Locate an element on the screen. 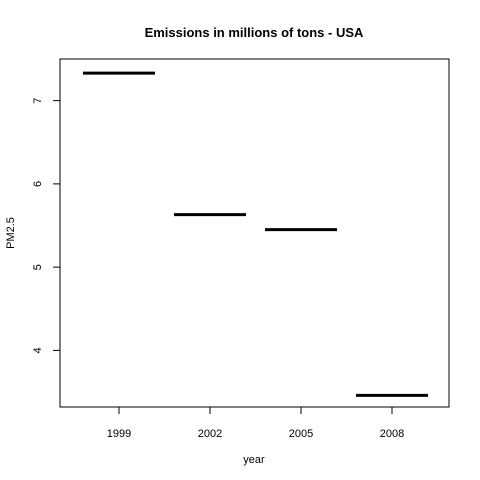 Image resolution: width=480 pixels, height=480 pixels. x-tick-label: 2005 is located at coordinates (301, 434).